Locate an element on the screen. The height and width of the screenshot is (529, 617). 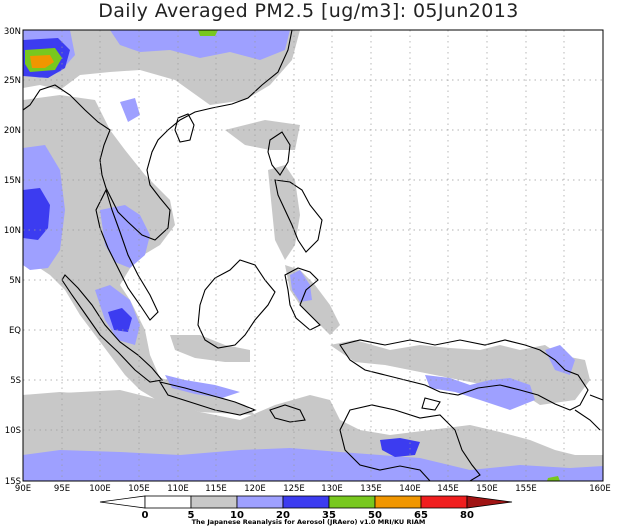
lat-label: 10N is located at coordinates (12, 231).